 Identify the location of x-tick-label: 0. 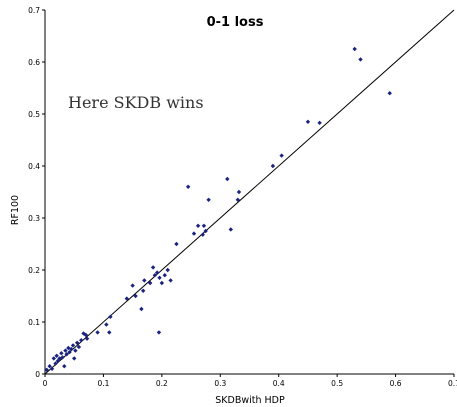
(45, 383).